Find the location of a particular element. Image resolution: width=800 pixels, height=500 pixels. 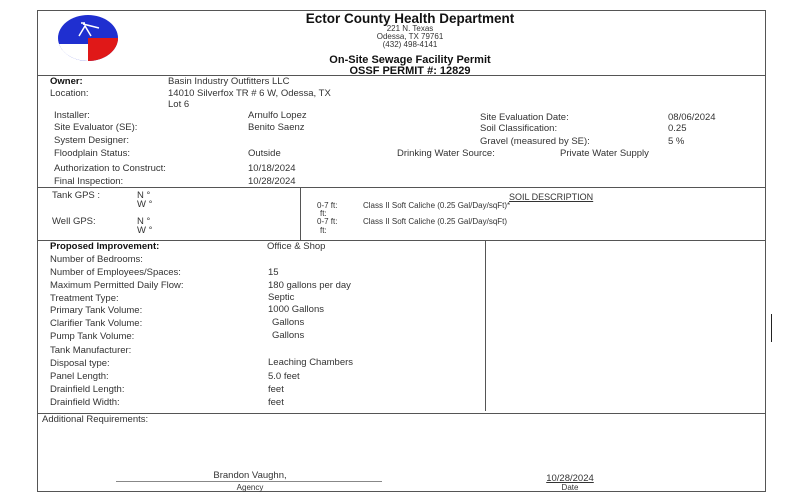

pump-tank-value: Gallons is located at coordinates (288, 335).